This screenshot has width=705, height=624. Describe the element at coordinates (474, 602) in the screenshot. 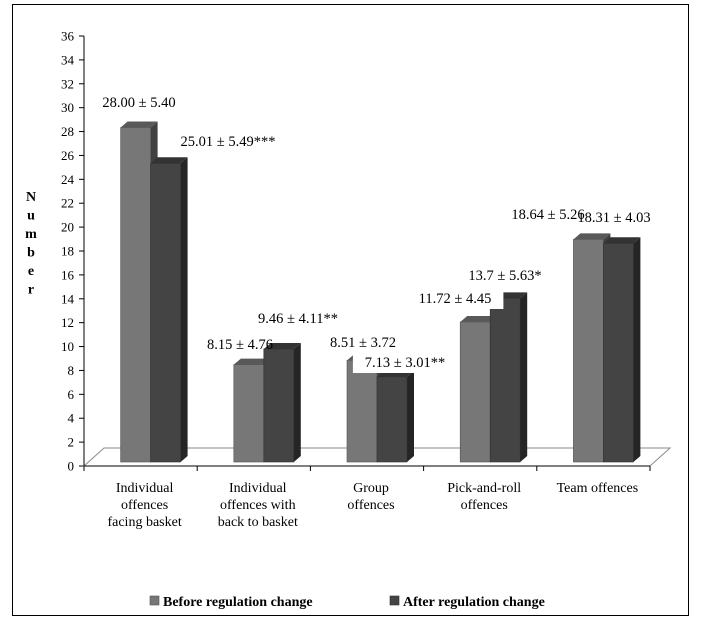

I see `legend-label: After regulation change` at that location.